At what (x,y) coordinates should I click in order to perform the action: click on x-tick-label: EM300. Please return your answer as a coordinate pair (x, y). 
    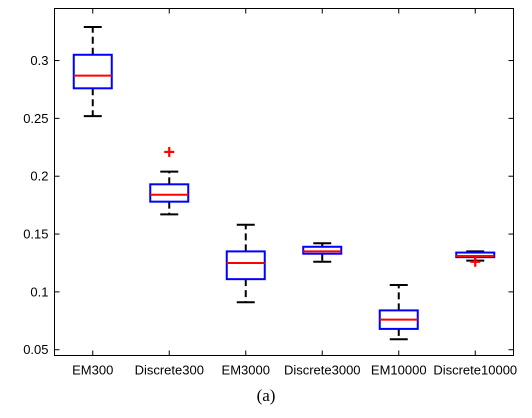
    Looking at the image, I should click on (92, 370).